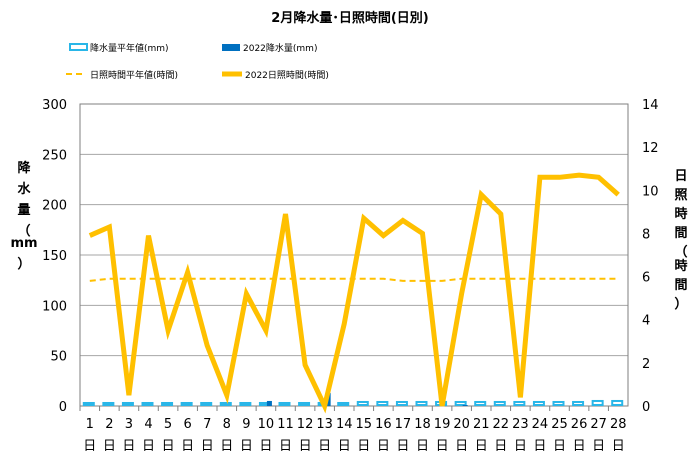  Describe the element at coordinates (54, 105) in the screenshot. I see `left-tick-label: 300` at that location.